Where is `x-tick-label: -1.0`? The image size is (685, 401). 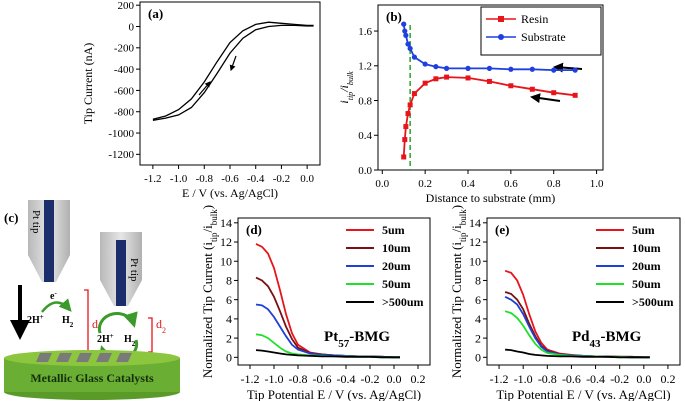 x-tick-label: -1.0 is located at coordinates (274, 379).